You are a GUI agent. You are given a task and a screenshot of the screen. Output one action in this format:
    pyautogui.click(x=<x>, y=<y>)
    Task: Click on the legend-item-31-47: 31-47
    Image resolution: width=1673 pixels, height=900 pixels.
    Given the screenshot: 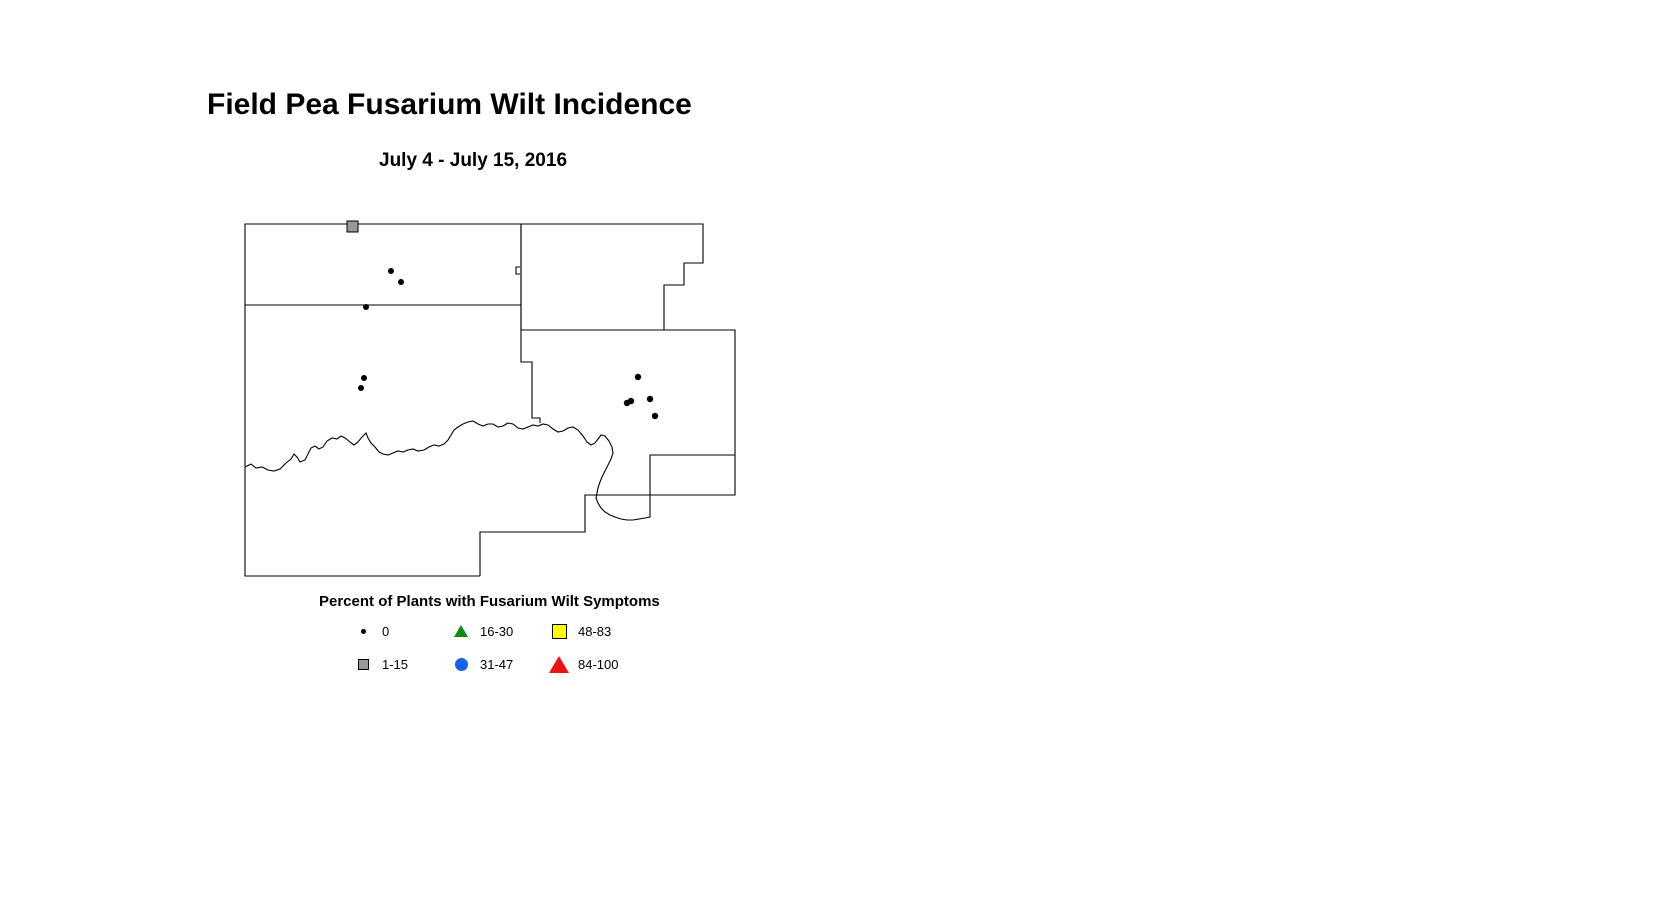 What is the action you would take?
    pyautogui.click(x=481, y=664)
    